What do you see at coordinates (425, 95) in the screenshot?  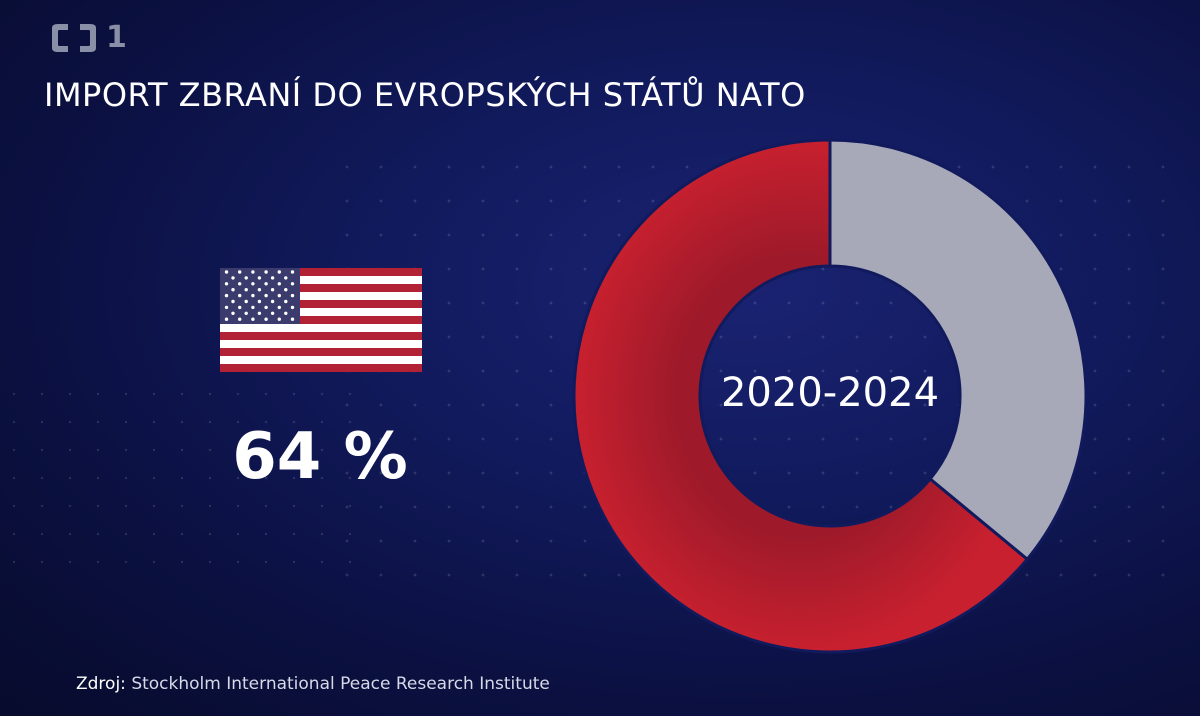 I see `chart-title: IMPORT ZBRANÍ DO EVROPSKÝCH STÁTŮ NATO` at bounding box center [425, 95].